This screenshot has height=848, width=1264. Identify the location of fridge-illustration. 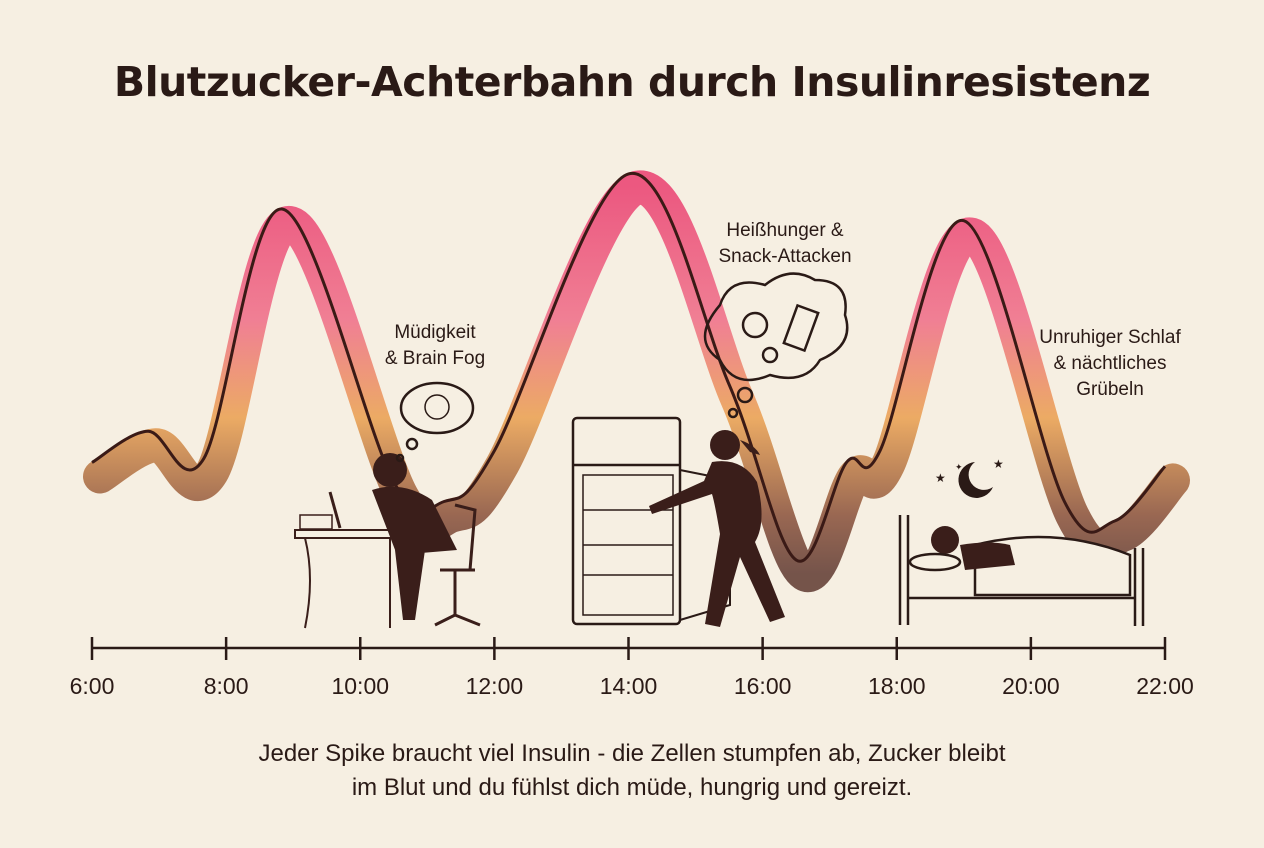
(651, 521).